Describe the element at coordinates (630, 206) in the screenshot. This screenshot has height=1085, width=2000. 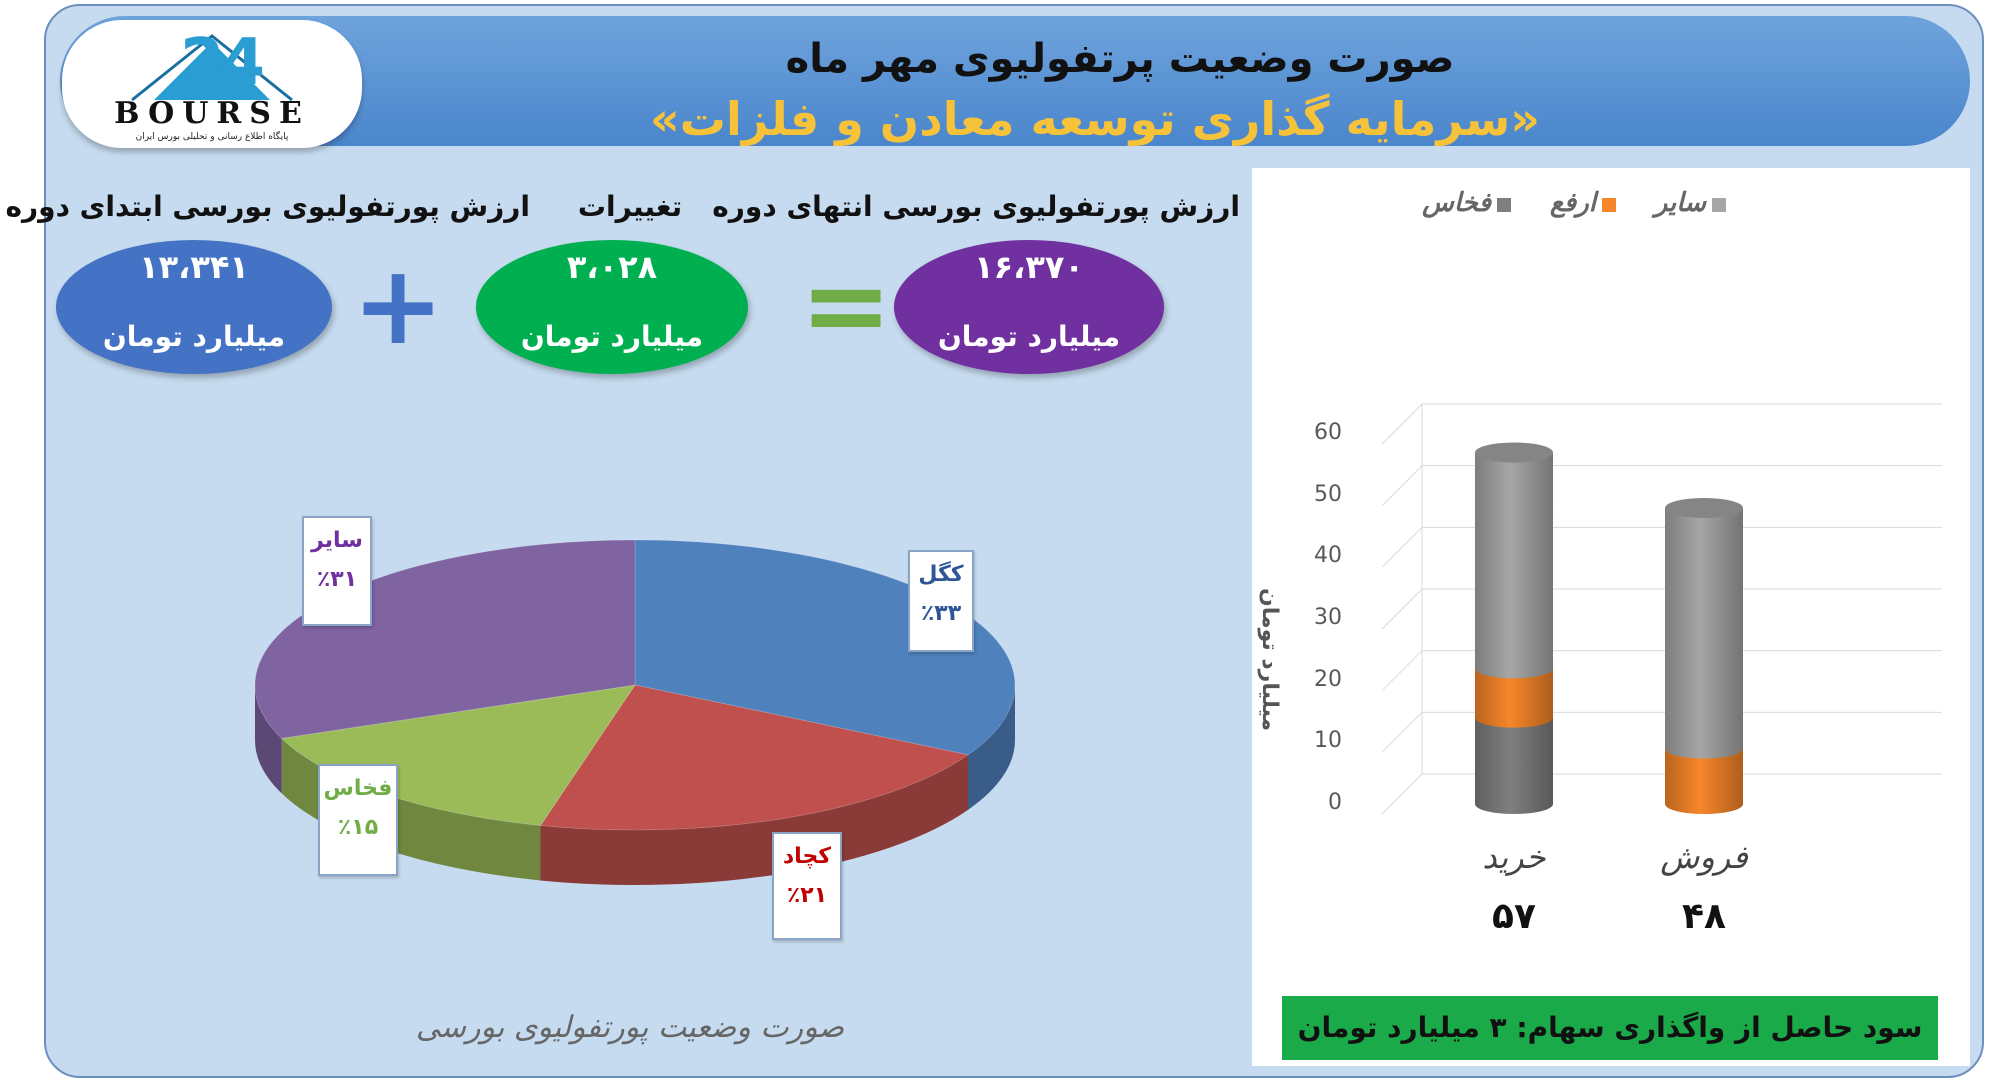
I see `change-label: تغییرات` at that location.